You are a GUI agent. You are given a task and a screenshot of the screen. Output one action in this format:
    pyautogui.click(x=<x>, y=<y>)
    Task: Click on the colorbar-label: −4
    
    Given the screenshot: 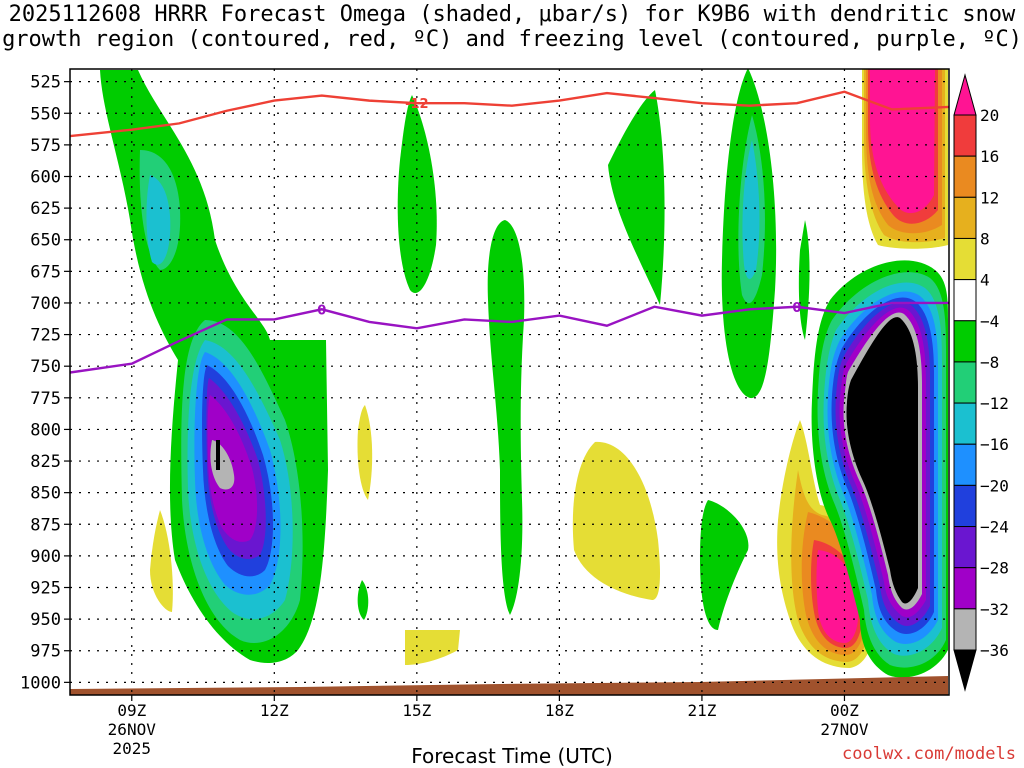 What is the action you would take?
    pyautogui.click(x=989, y=321)
    